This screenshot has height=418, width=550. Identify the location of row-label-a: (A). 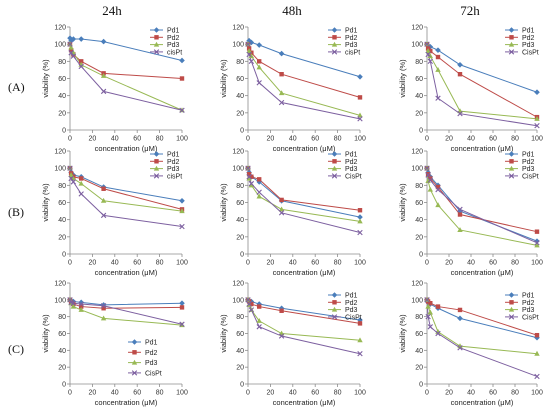
(16, 87).